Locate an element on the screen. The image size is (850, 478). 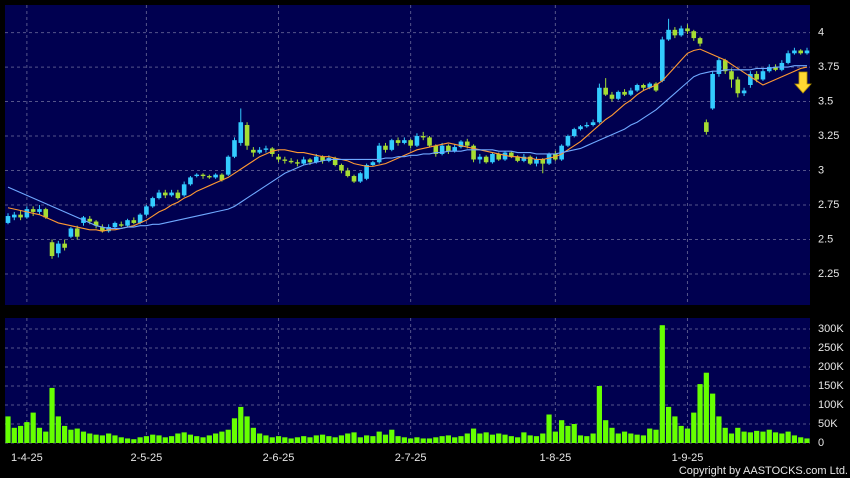
volume-tick-label: 300K is located at coordinates (831, 329).